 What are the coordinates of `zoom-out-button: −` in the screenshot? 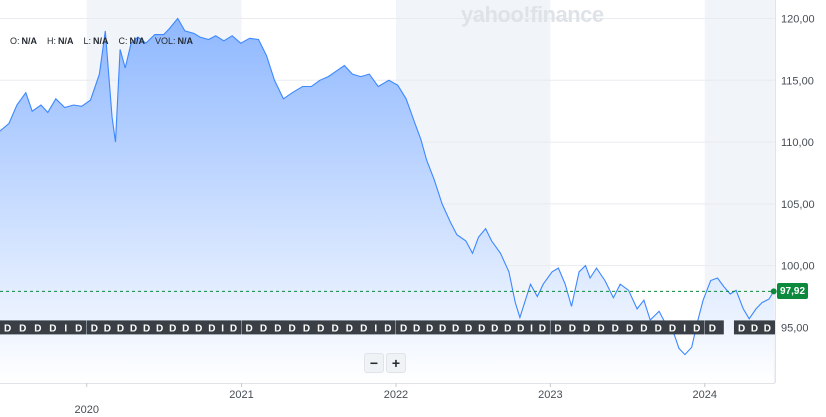 It's located at (374, 363).